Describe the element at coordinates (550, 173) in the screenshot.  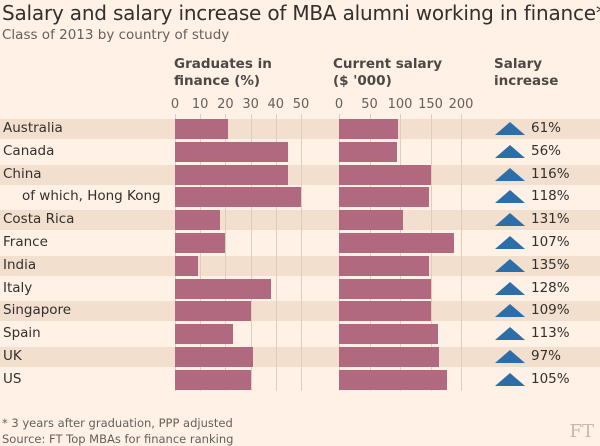
I see `increase-value: 116%` at that location.